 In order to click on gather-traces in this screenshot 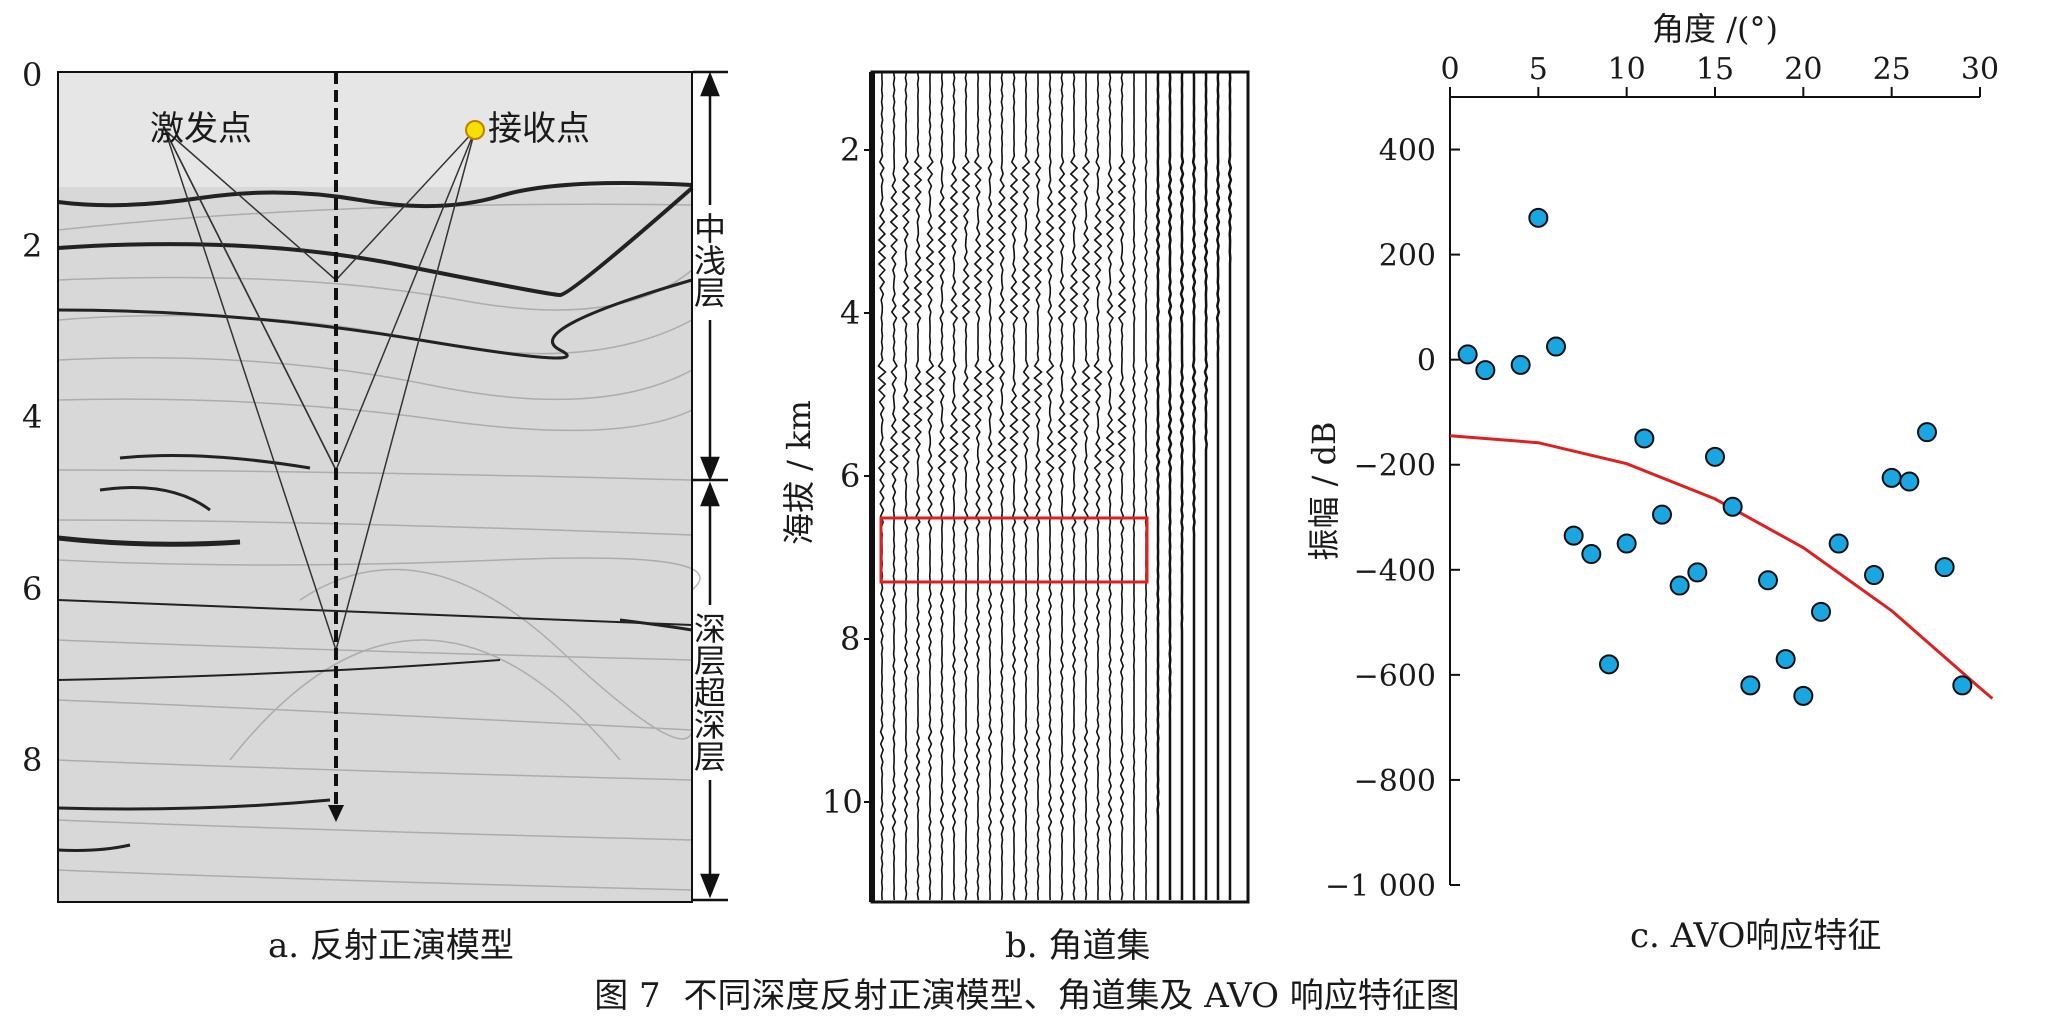, I will do `click(1055, 485)`.